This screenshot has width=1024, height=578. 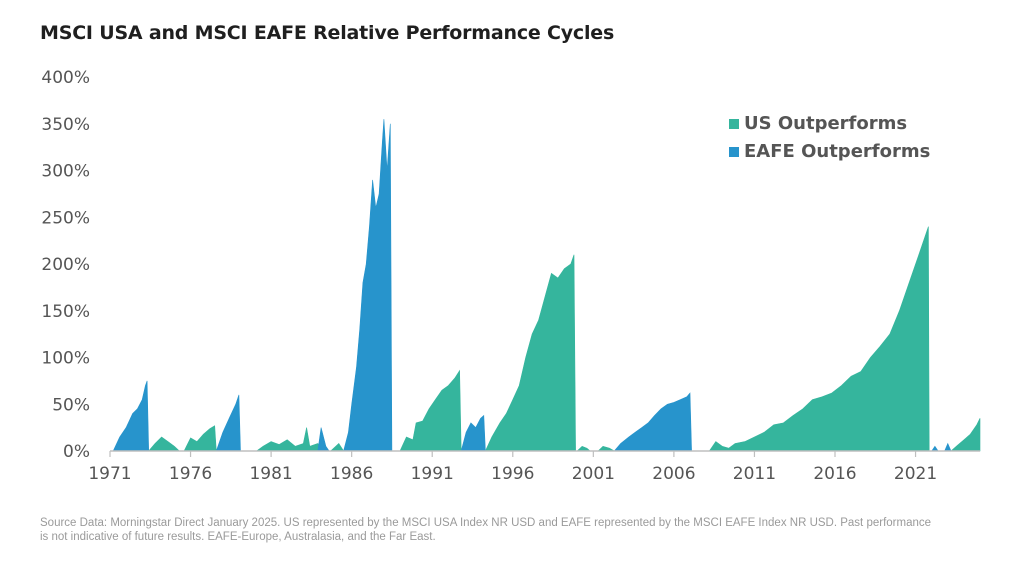 What do you see at coordinates (829, 137) in the screenshot?
I see `legend: US Outperforms EAFE Outperforms` at bounding box center [829, 137].